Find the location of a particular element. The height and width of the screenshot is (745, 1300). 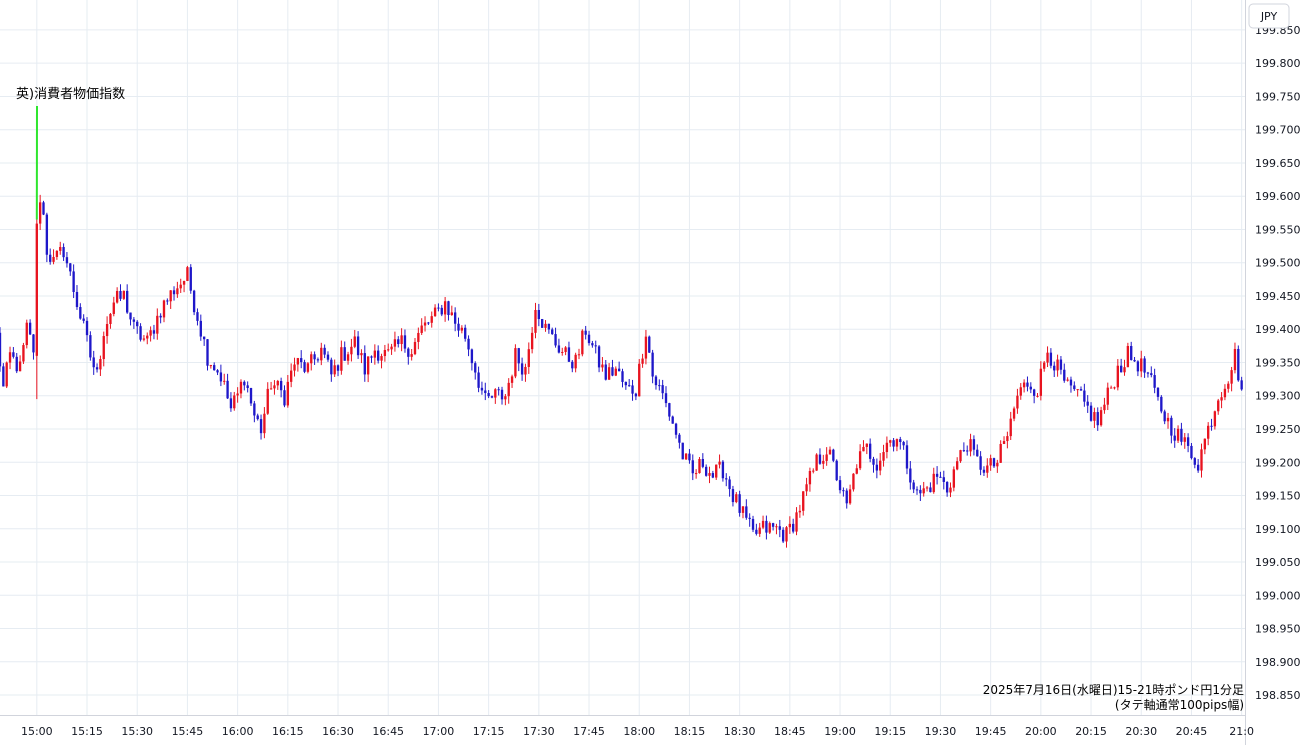

y-tick-label: 199.700 is located at coordinates (1277, 130).